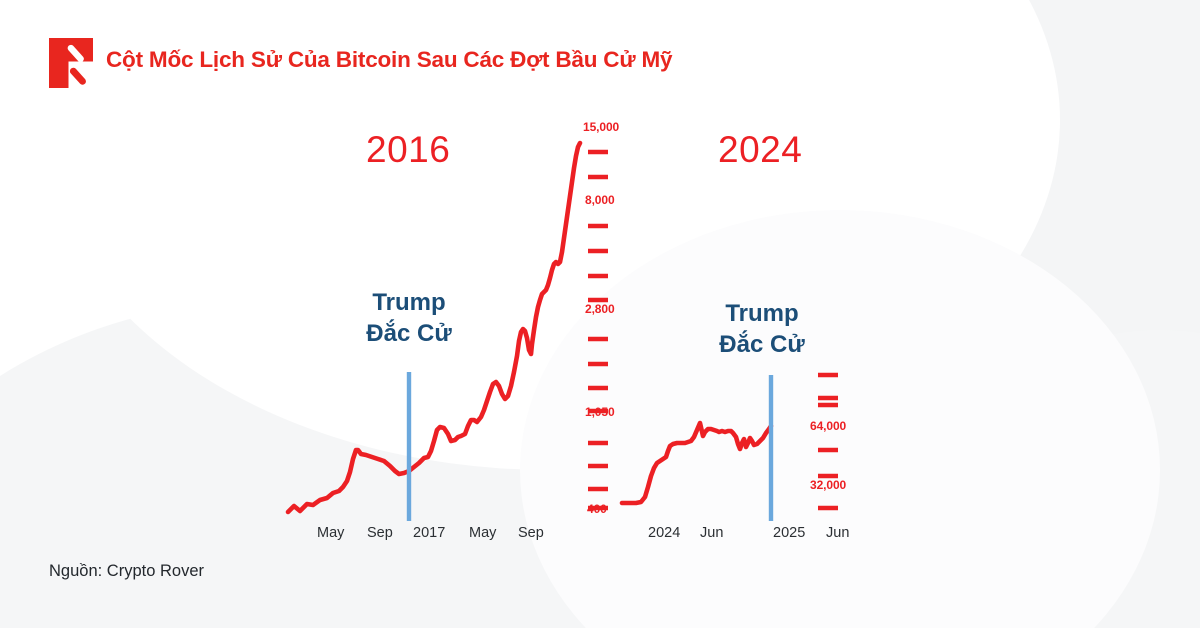 This screenshot has width=1200, height=628. What do you see at coordinates (696, 463) in the screenshot?
I see `series-line-2024` at bounding box center [696, 463].